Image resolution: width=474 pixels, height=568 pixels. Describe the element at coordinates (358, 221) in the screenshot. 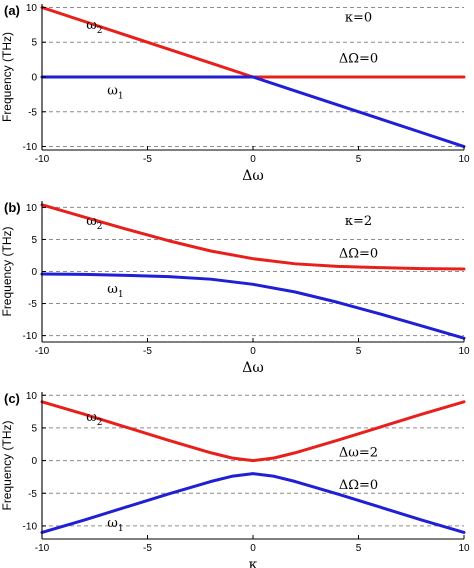

I see `annotation-param-1: κ=2` at that location.